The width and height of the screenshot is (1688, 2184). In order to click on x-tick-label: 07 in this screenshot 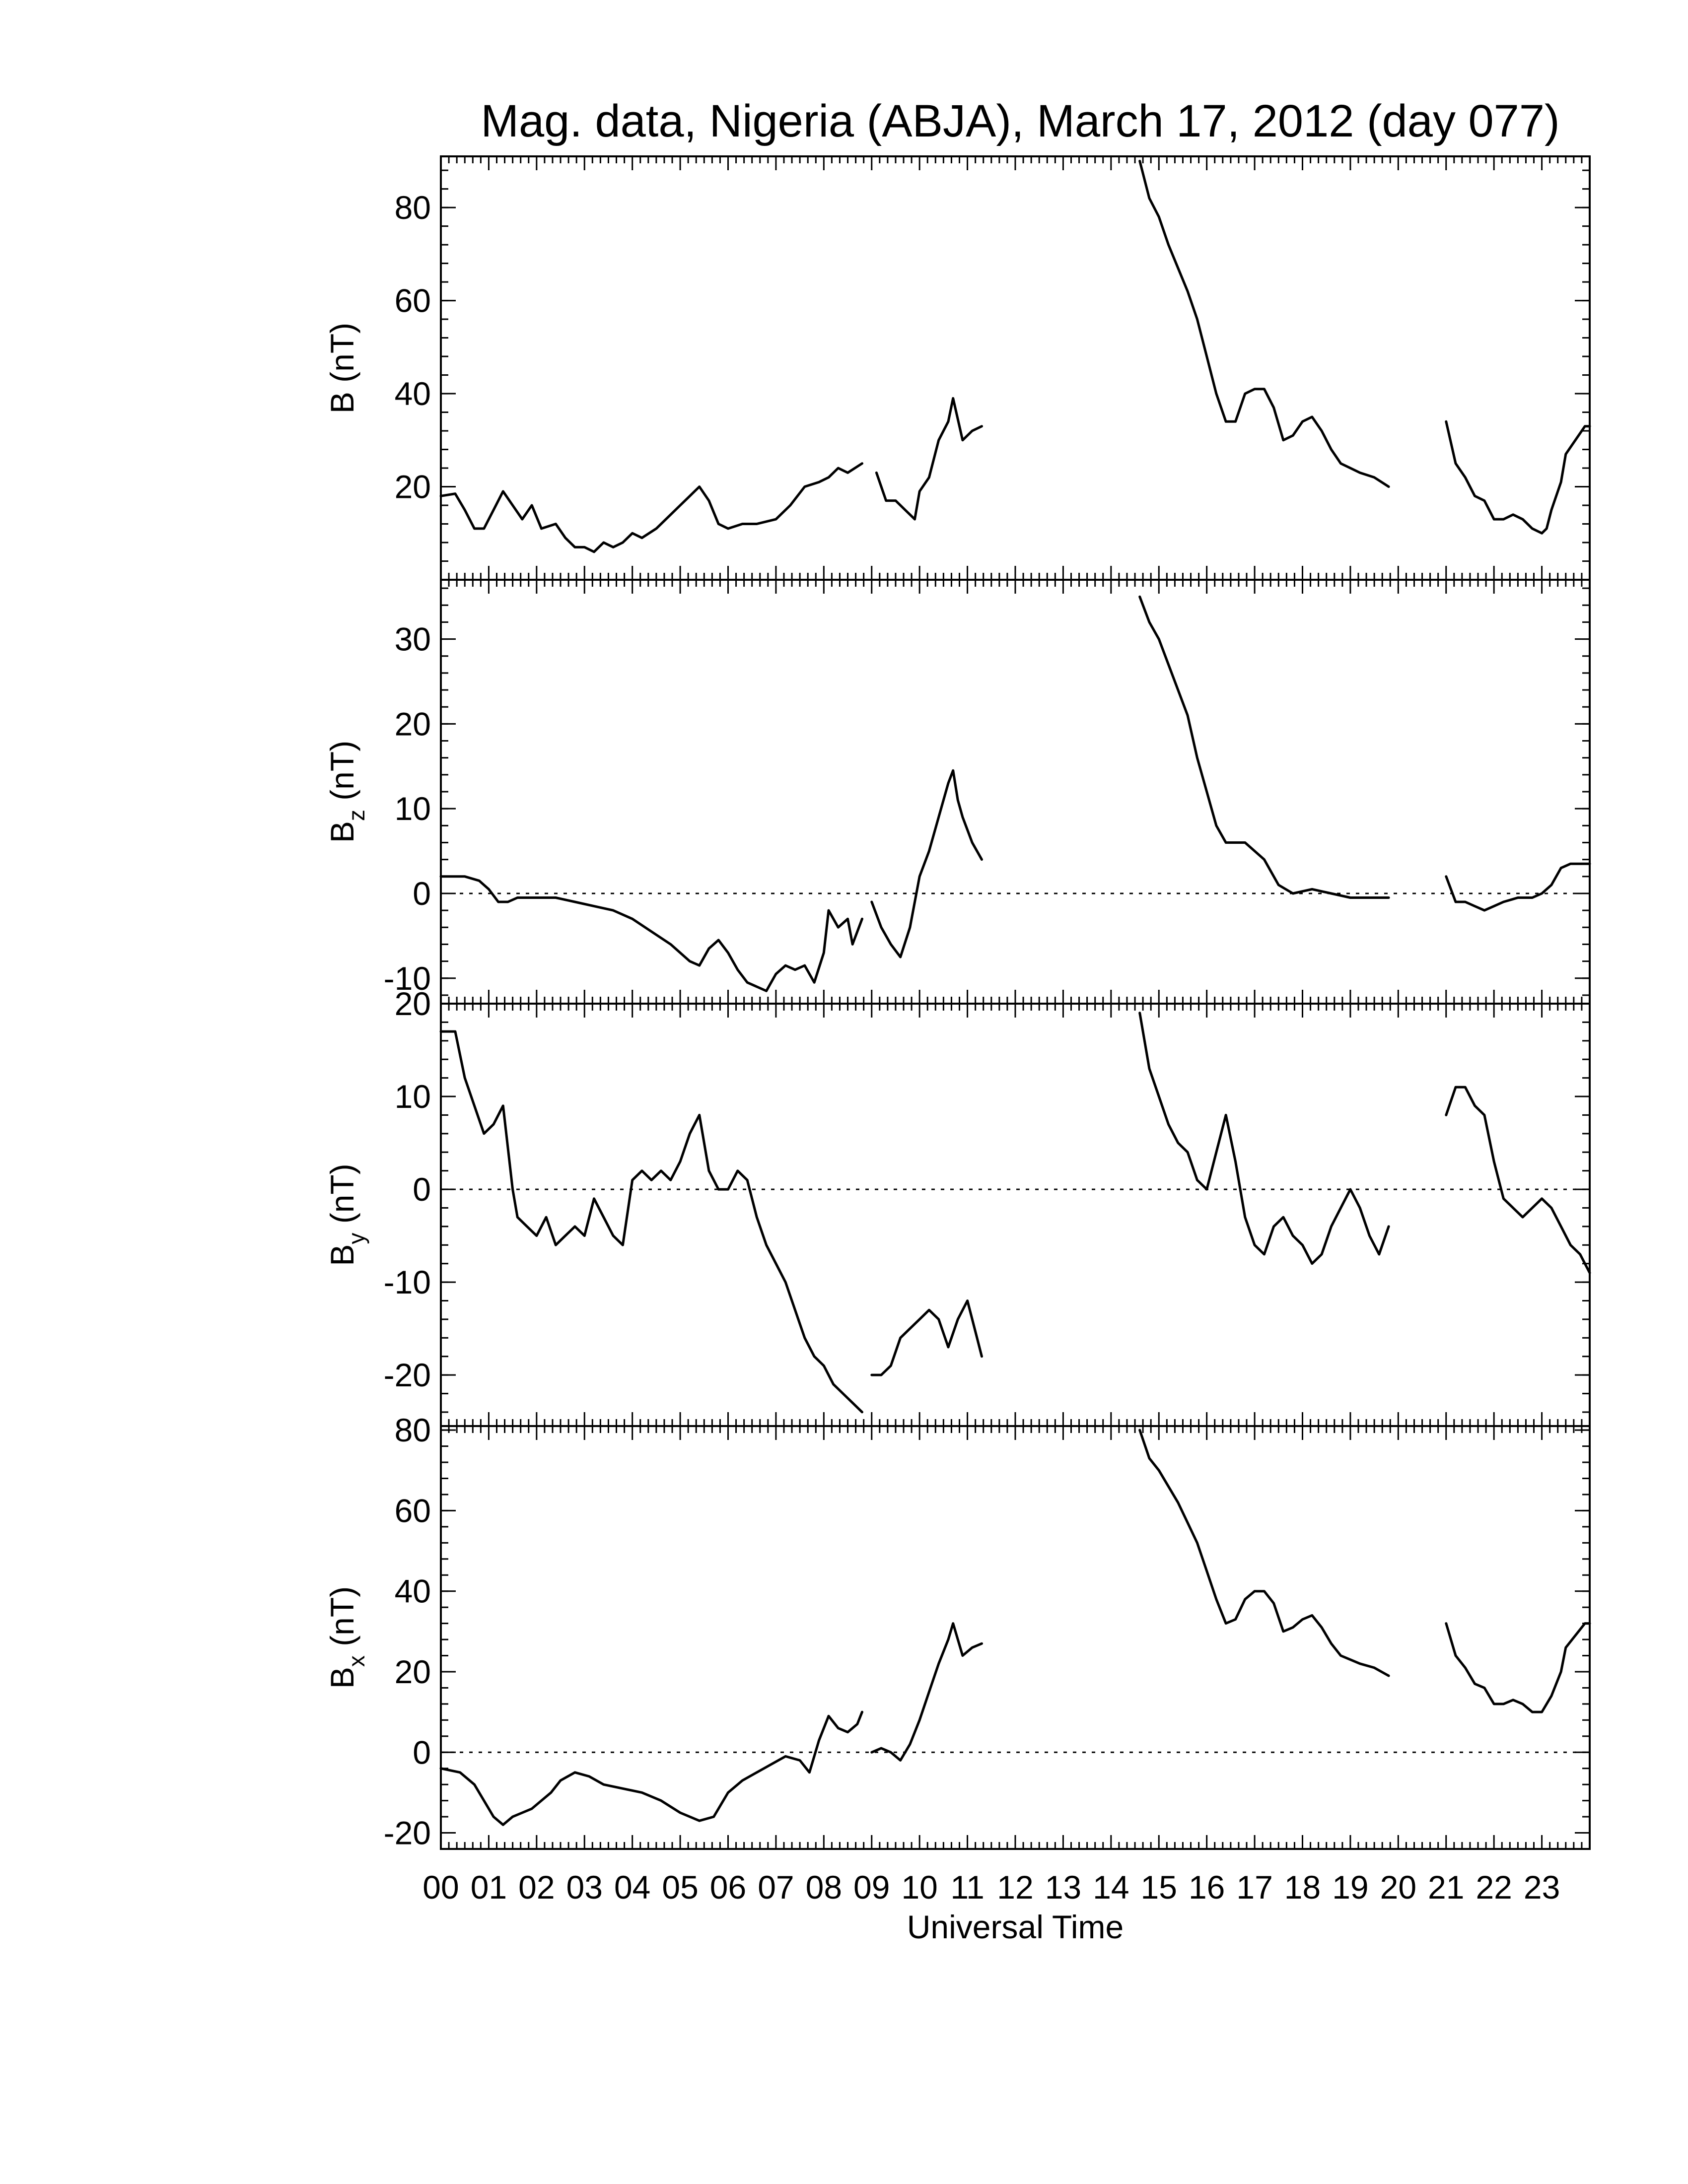, I will do `click(776, 1887)`.